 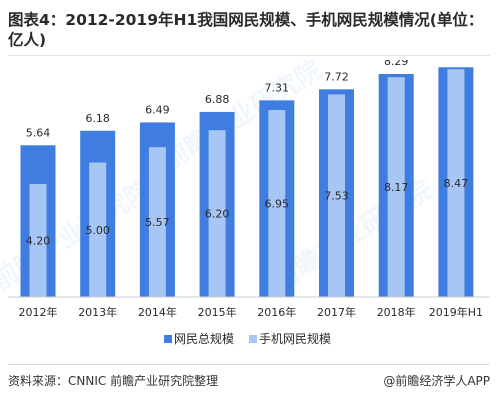 I want to click on data-label-mobile: 8.47, so click(x=456, y=183).